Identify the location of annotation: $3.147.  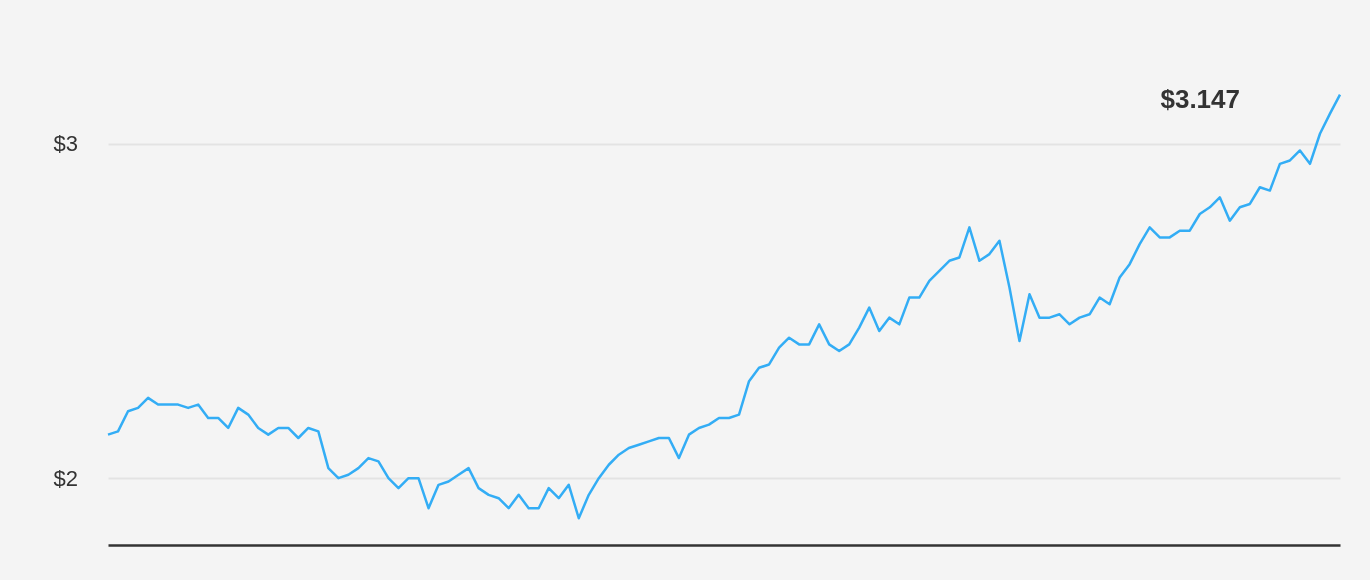
(1200, 98).